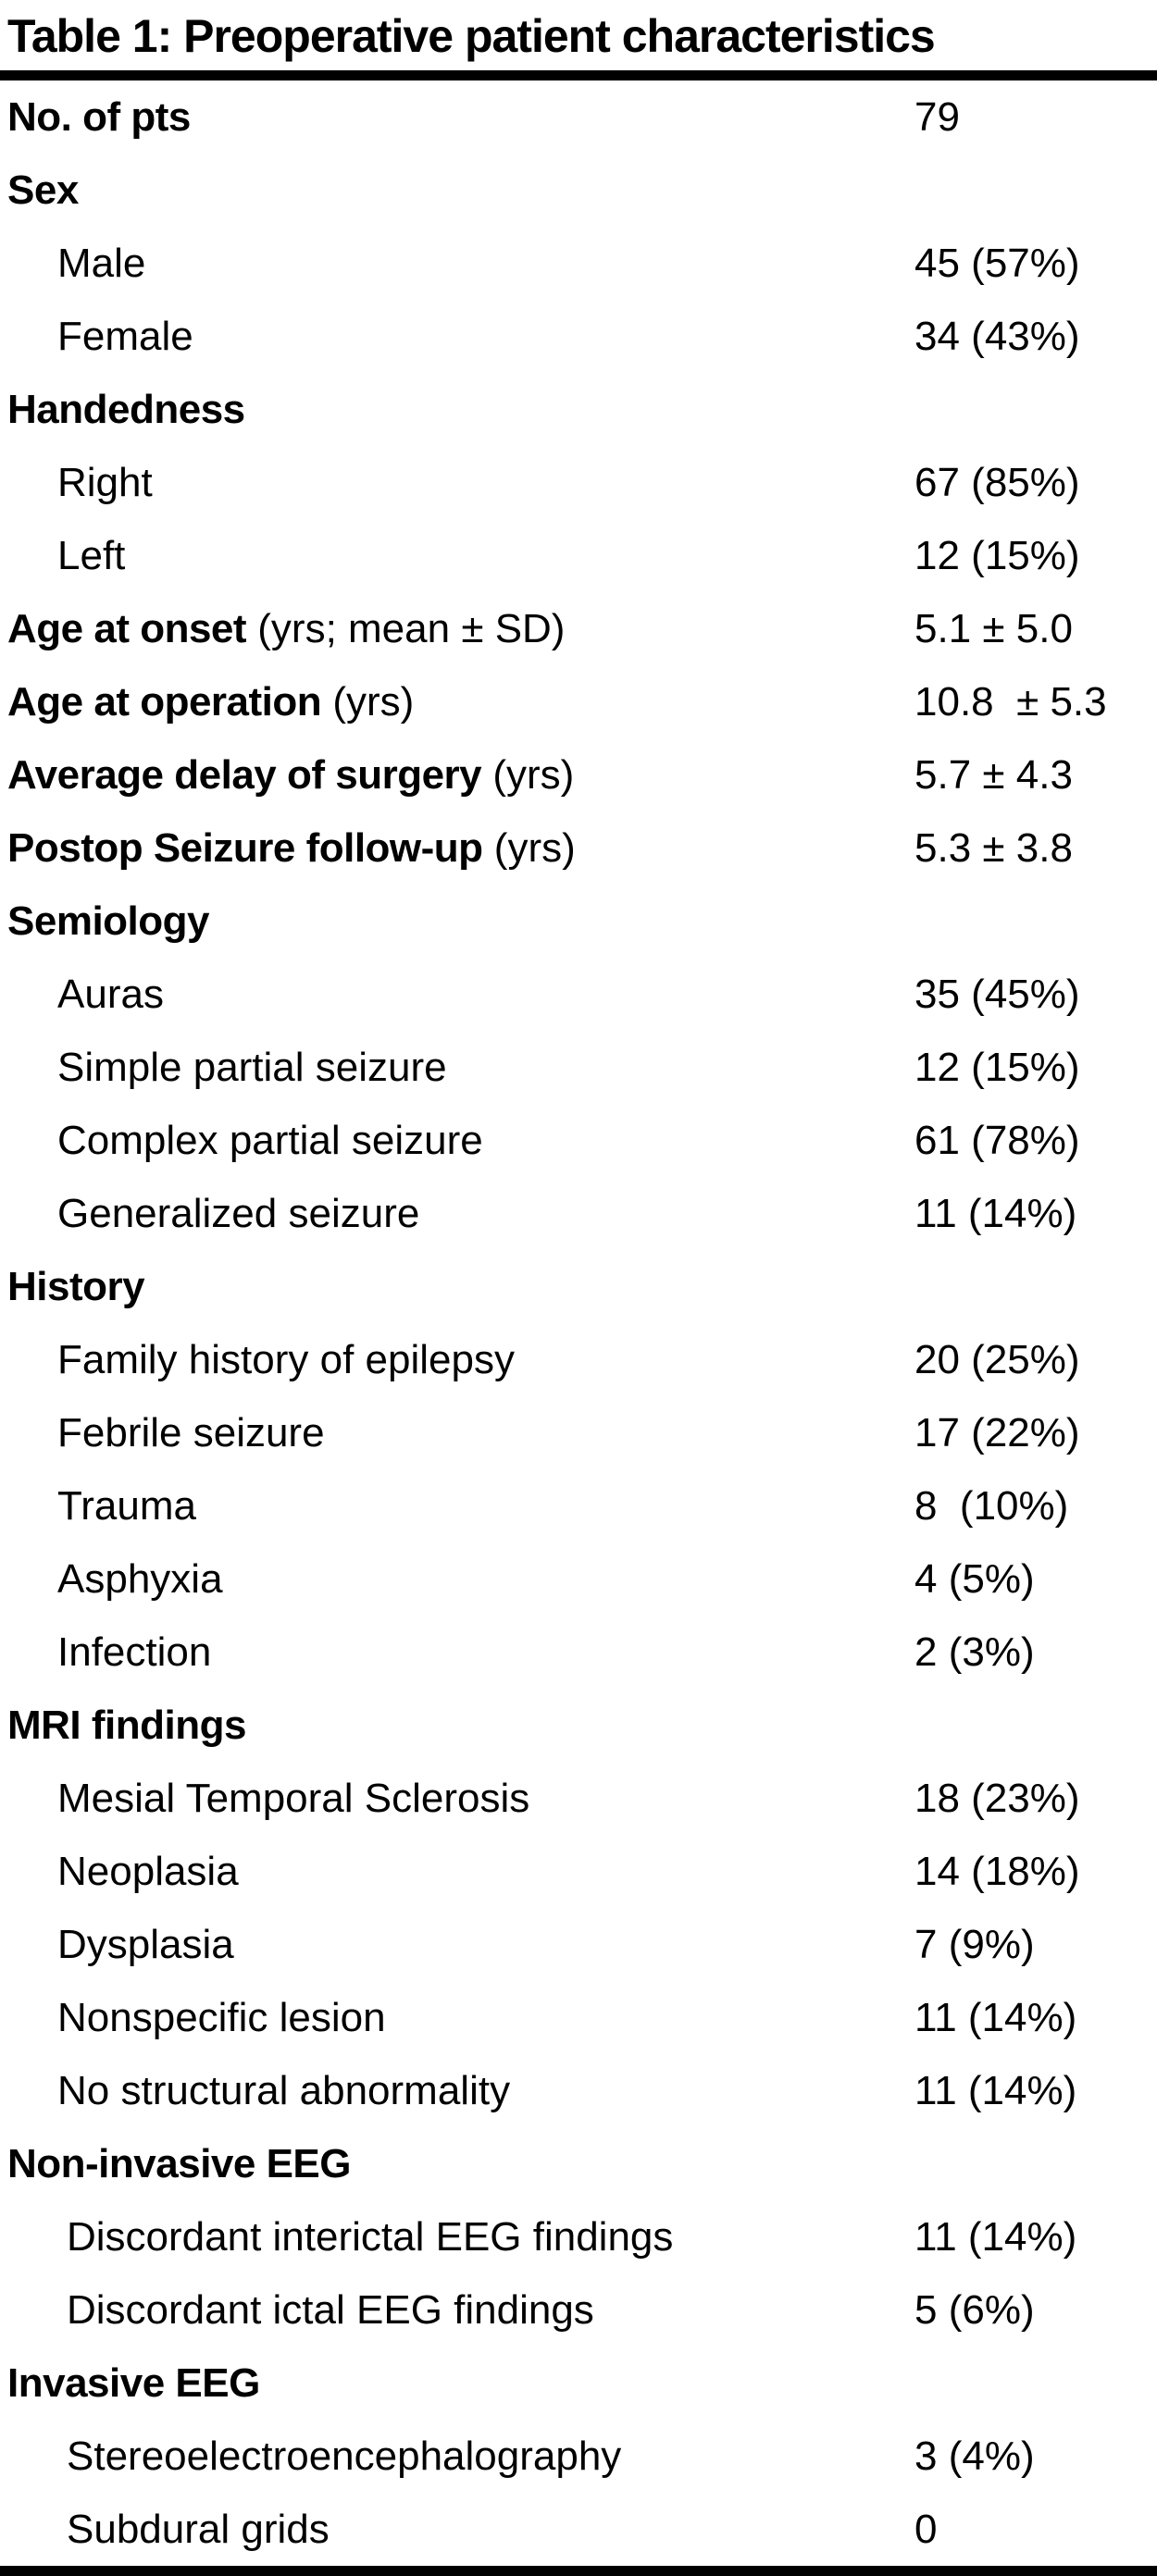  Describe the element at coordinates (457, 1945) in the screenshot. I see `row-label-cell: Dysplasia` at that location.